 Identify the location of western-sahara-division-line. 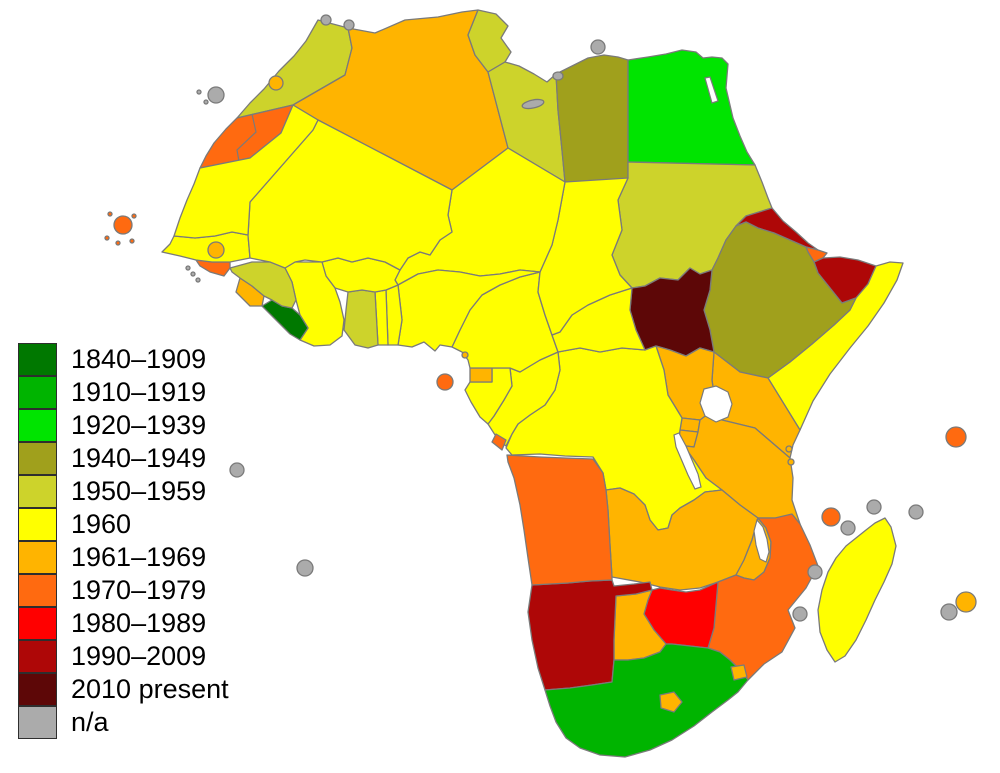
(246, 140).